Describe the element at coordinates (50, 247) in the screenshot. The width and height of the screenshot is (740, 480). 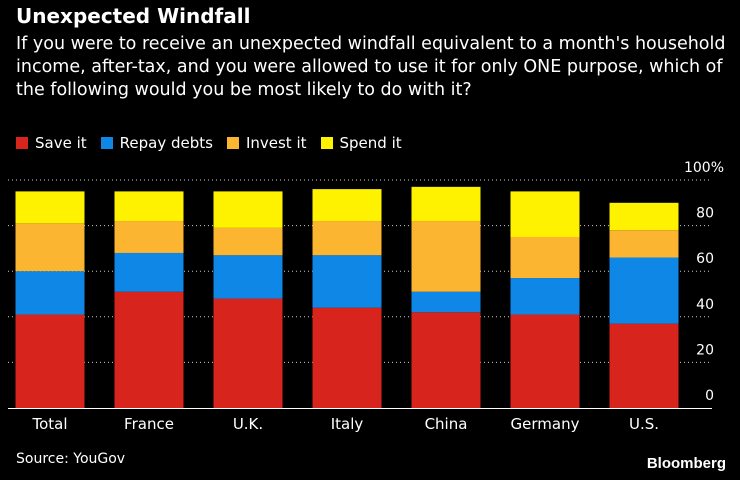
I see `bar-total-invest-it` at that location.